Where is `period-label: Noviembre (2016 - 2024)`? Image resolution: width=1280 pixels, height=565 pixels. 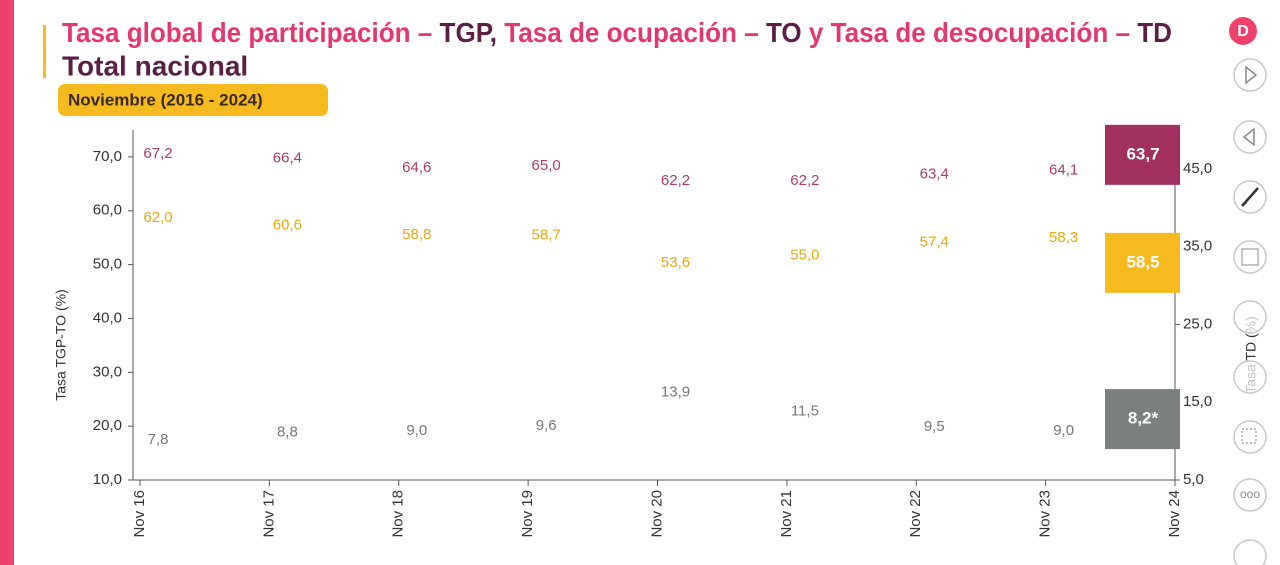
period-label: Noviembre (2016 - 2024) is located at coordinates (165, 99).